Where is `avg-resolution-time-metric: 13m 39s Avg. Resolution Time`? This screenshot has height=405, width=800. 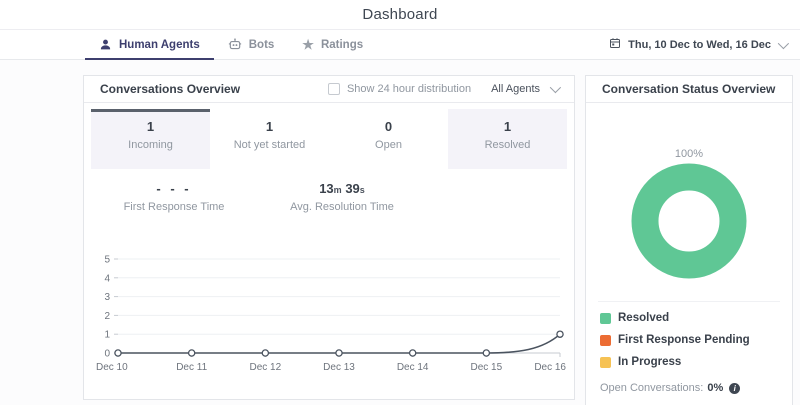
avg-resolution-time-metric: 13m 39s Avg. Resolution Time is located at coordinates (342, 197).